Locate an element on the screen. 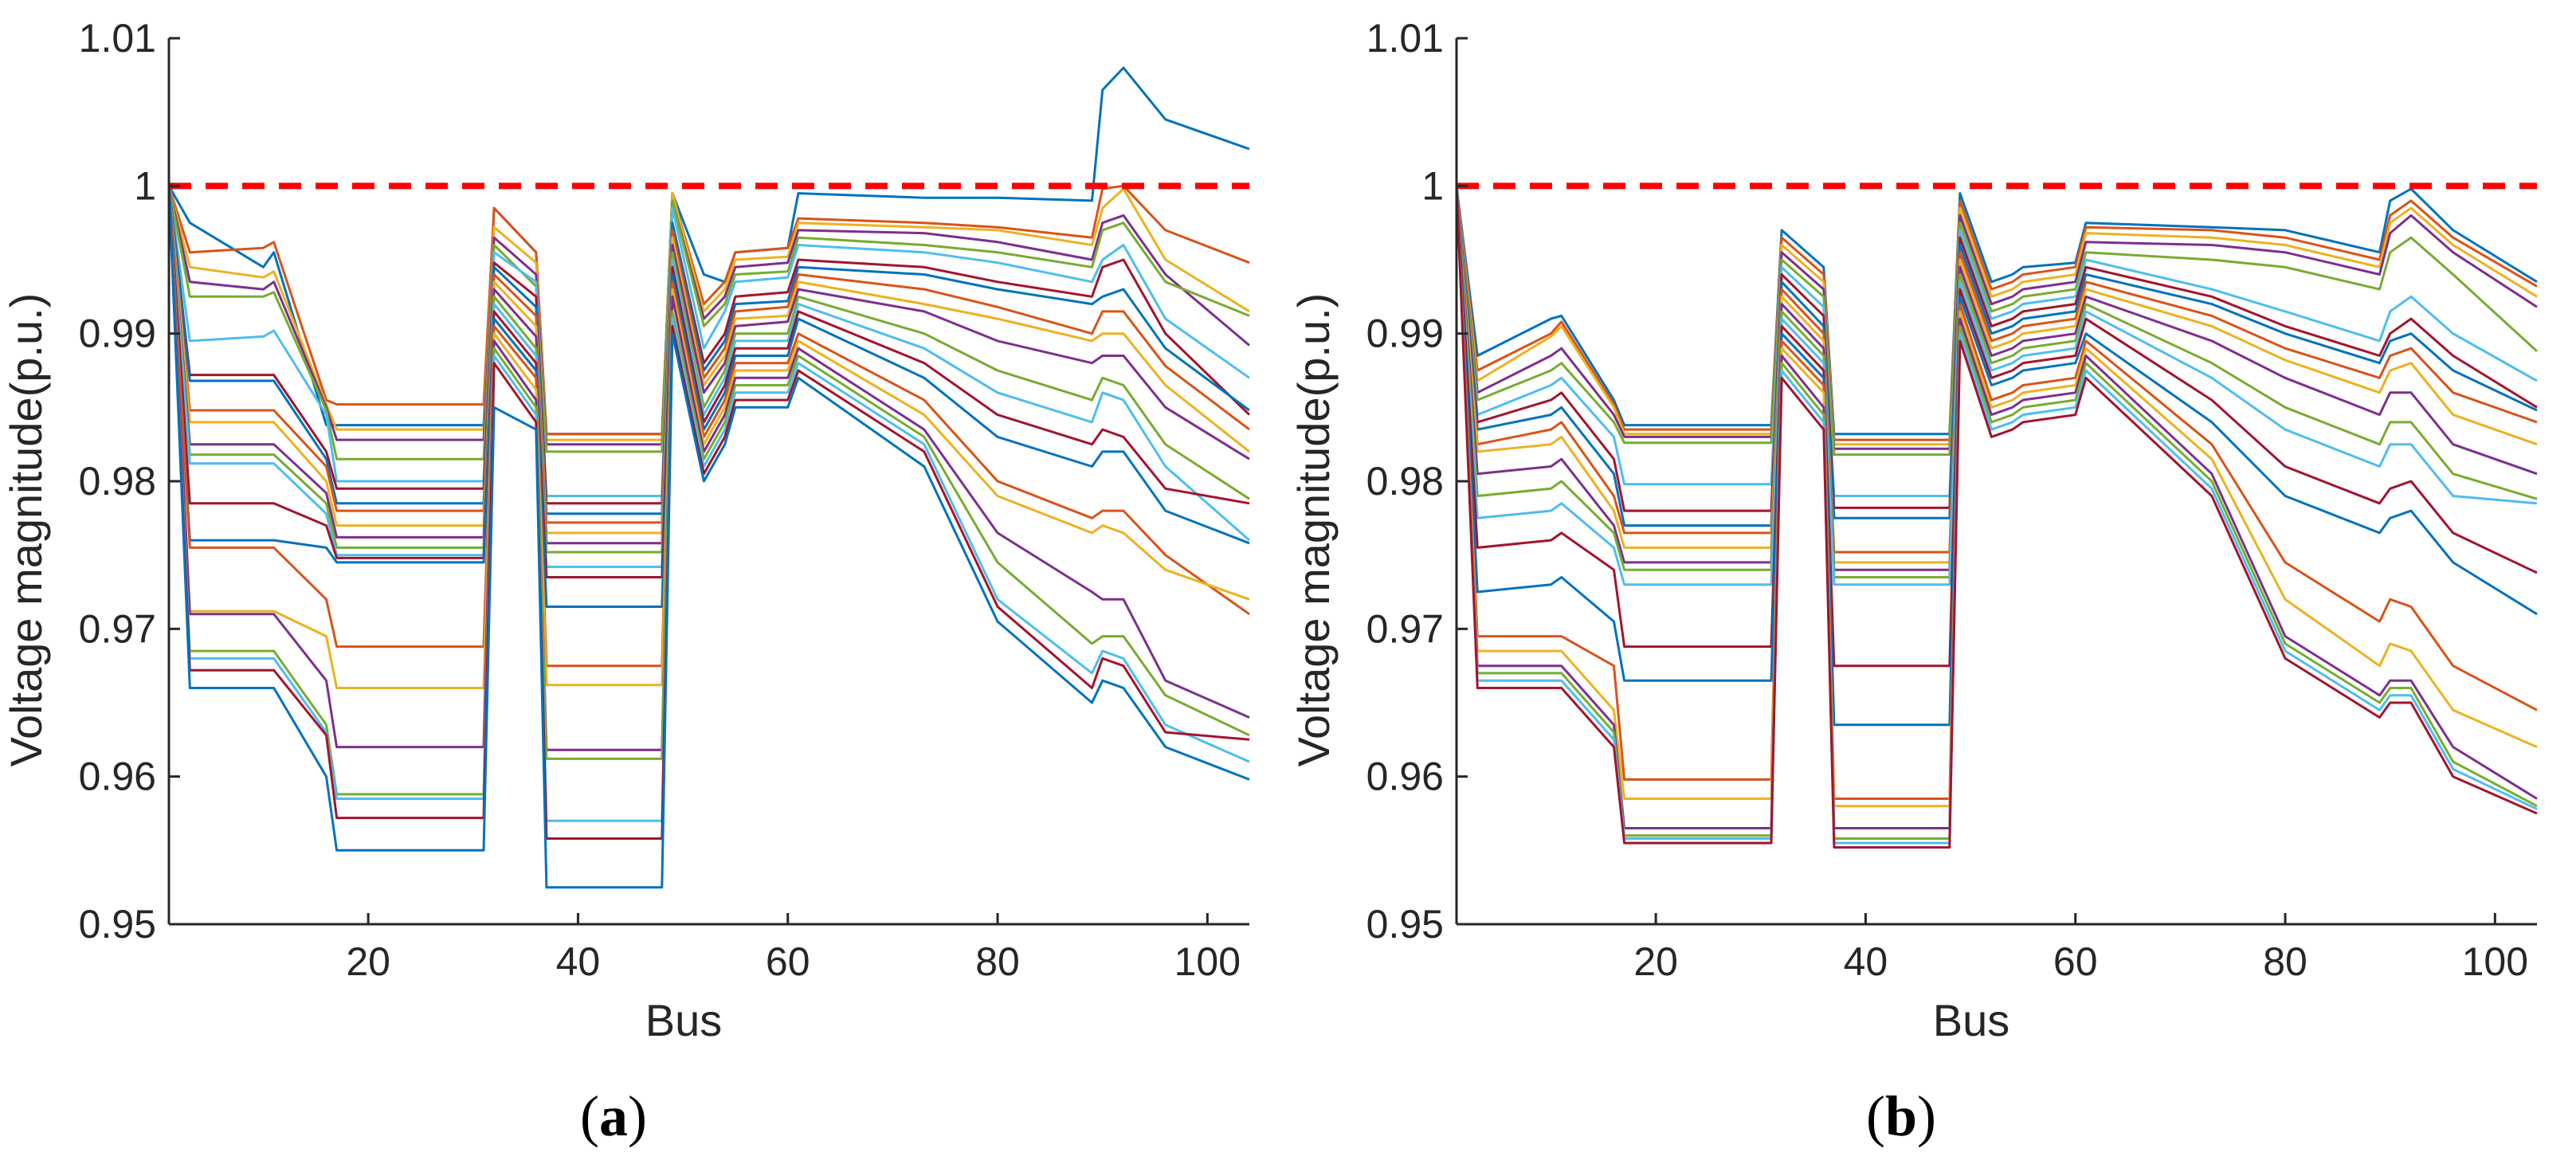 Image resolution: width=2576 pixels, height=1168 pixels. chart-b-ytick-label-3: 0.98 is located at coordinates (1405, 481).